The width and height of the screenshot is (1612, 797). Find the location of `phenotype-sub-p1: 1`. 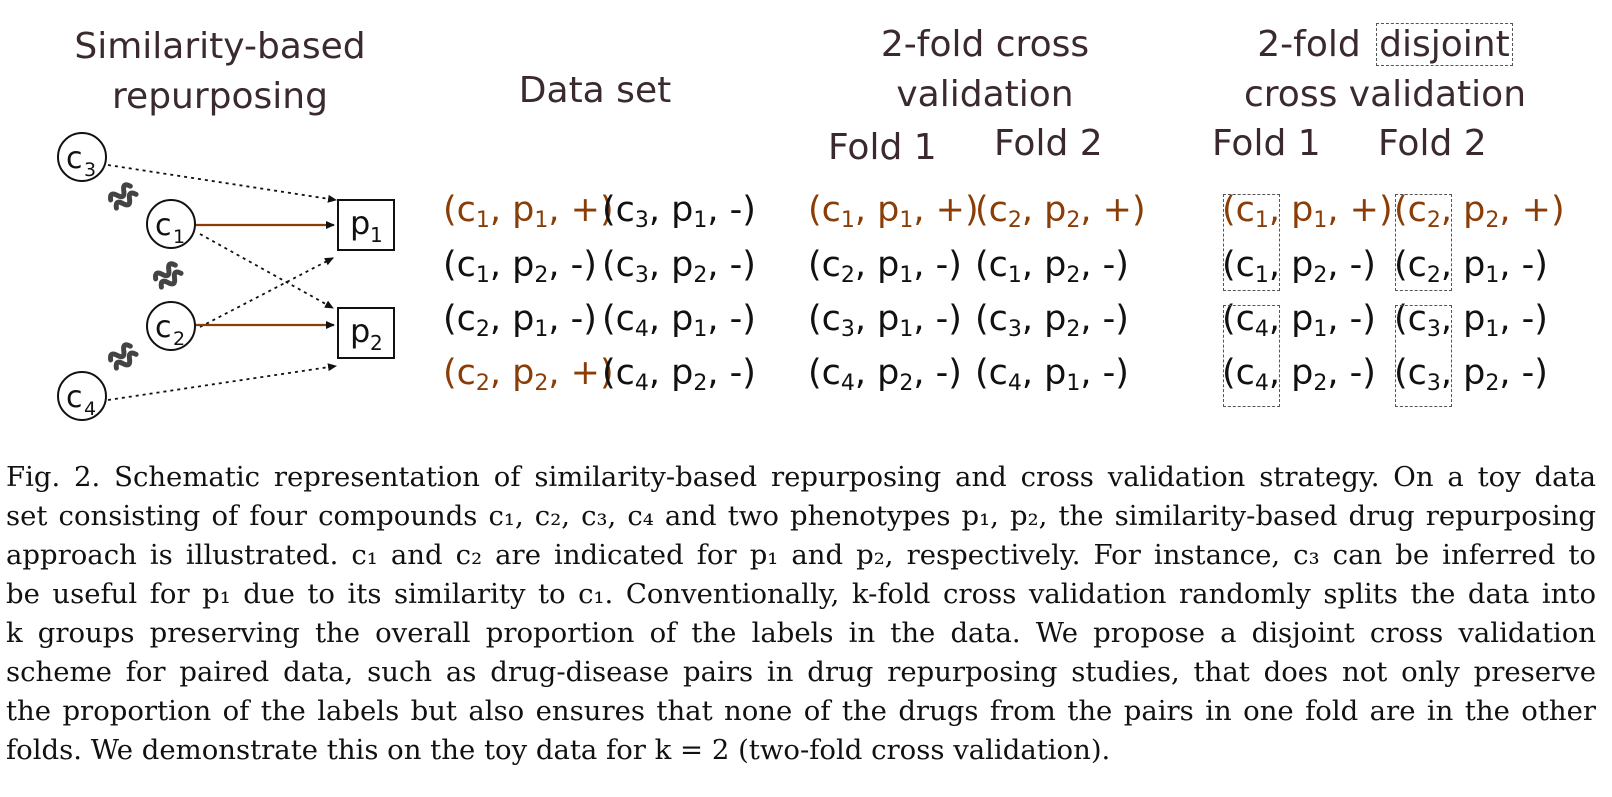

phenotype-sub-p1: 1 is located at coordinates (376, 235).